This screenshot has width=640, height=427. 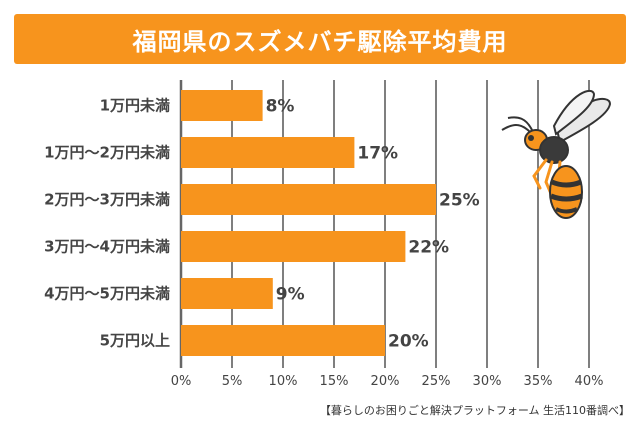 What do you see at coordinates (107, 294) in the screenshot?
I see `category-label: 4万円〜5万円未満` at bounding box center [107, 294].